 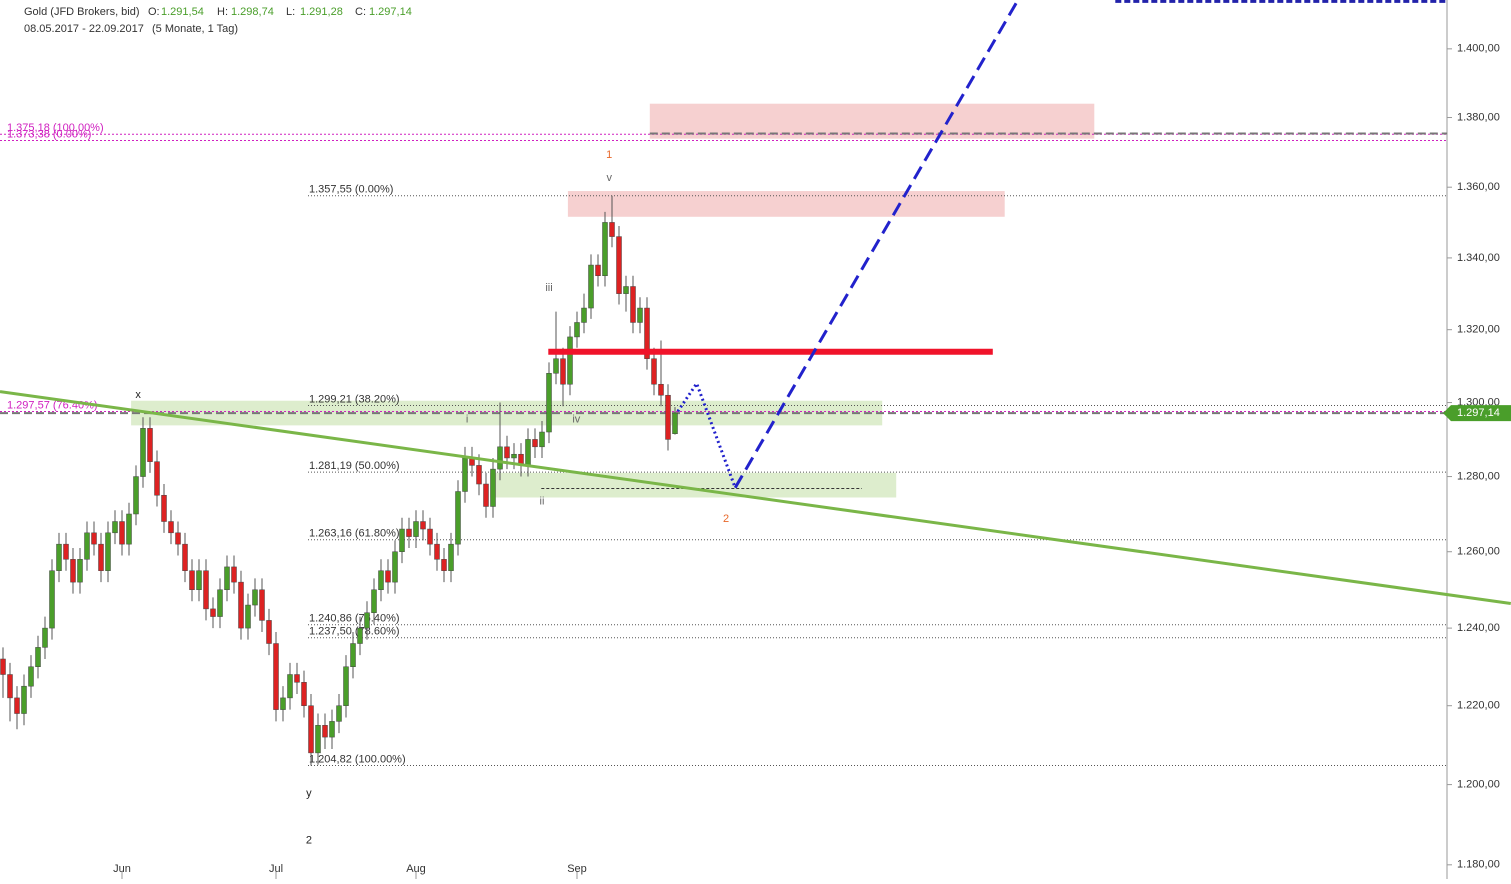 What do you see at coordinates (354, 466) in the screenshot?
I see `fib-label: 1.281,19 (50.00%)` at bounding box center [354, 466].